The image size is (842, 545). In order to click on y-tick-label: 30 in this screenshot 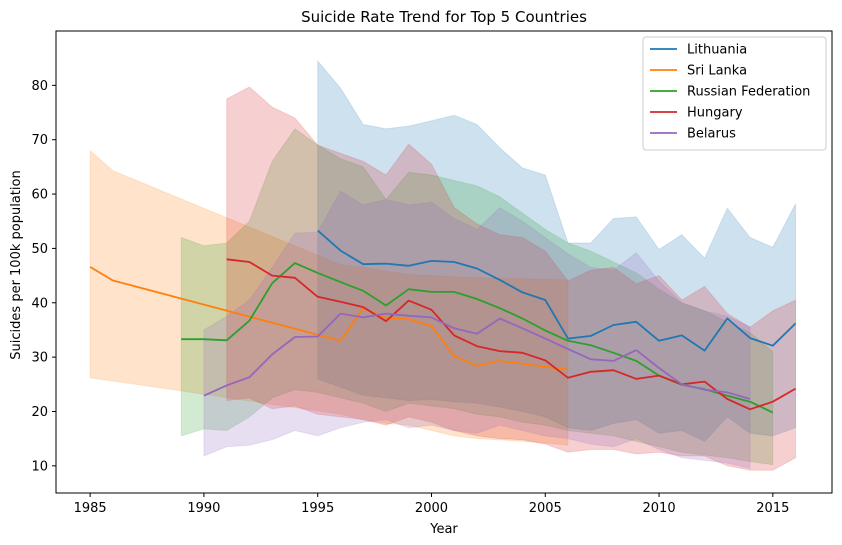, I will do `click(39, 358)`.